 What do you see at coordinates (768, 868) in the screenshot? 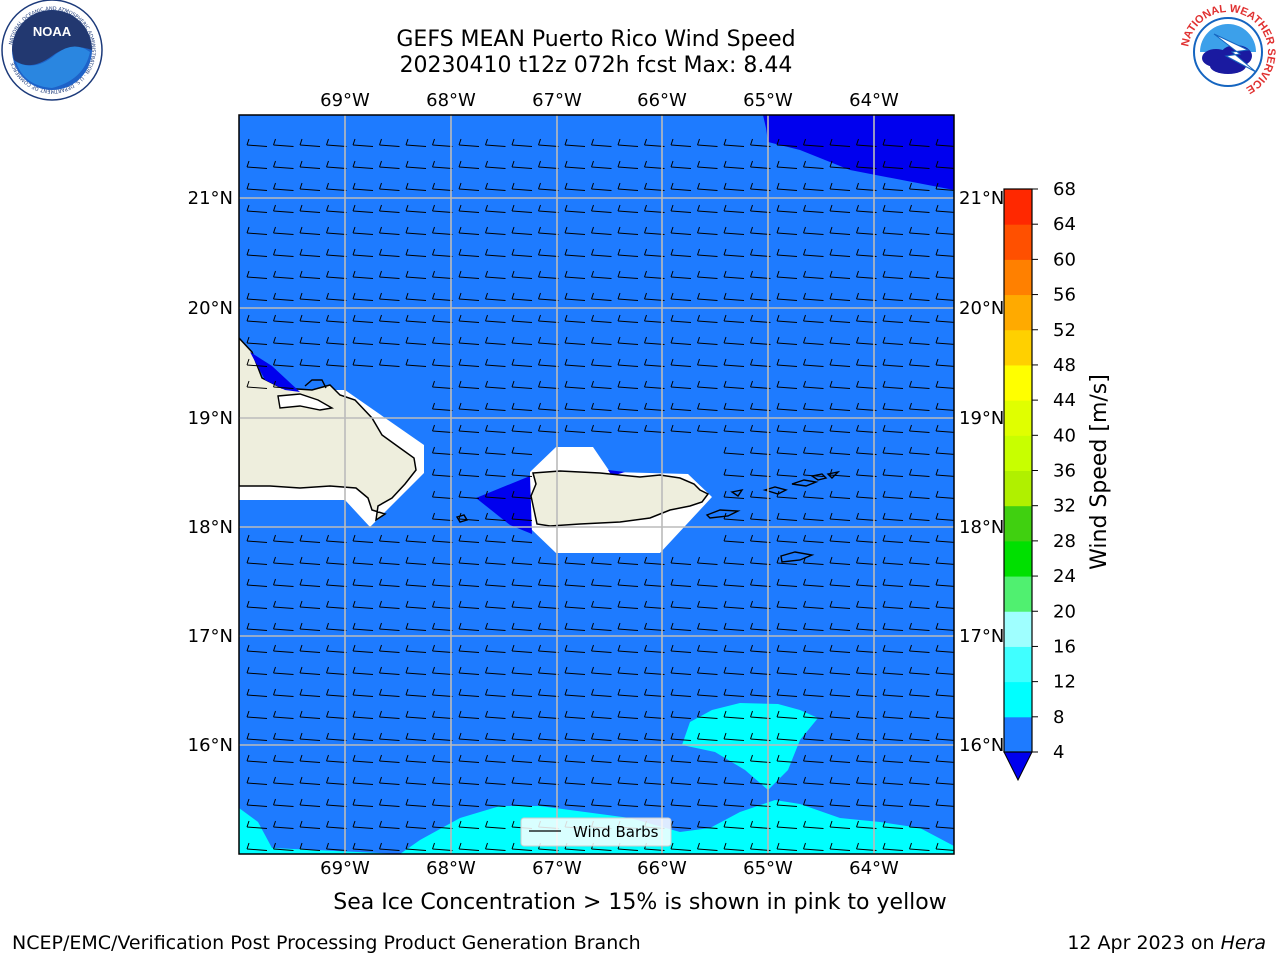
I see `lon-label-bottom: 65°W` at bounding box center [768, 868].